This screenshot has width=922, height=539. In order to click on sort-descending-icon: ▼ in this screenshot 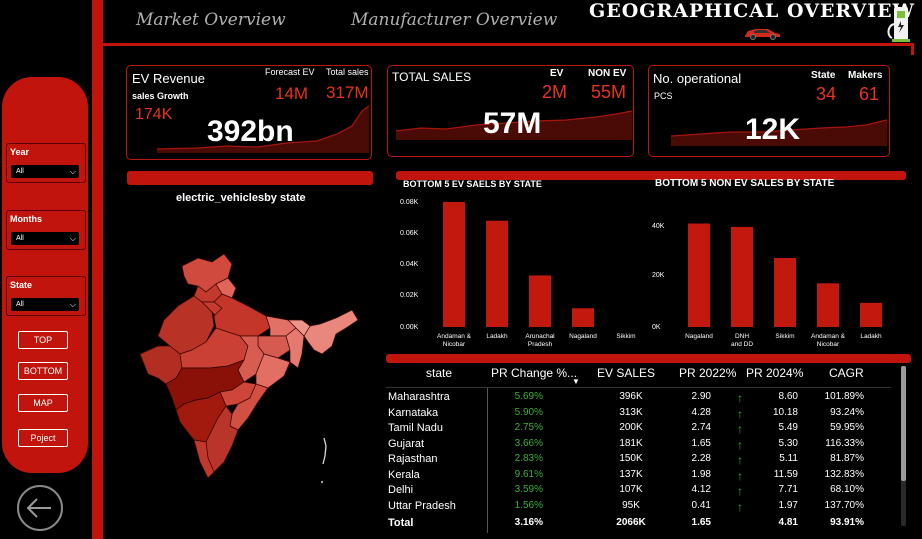, I will do `click(576, 381)`.